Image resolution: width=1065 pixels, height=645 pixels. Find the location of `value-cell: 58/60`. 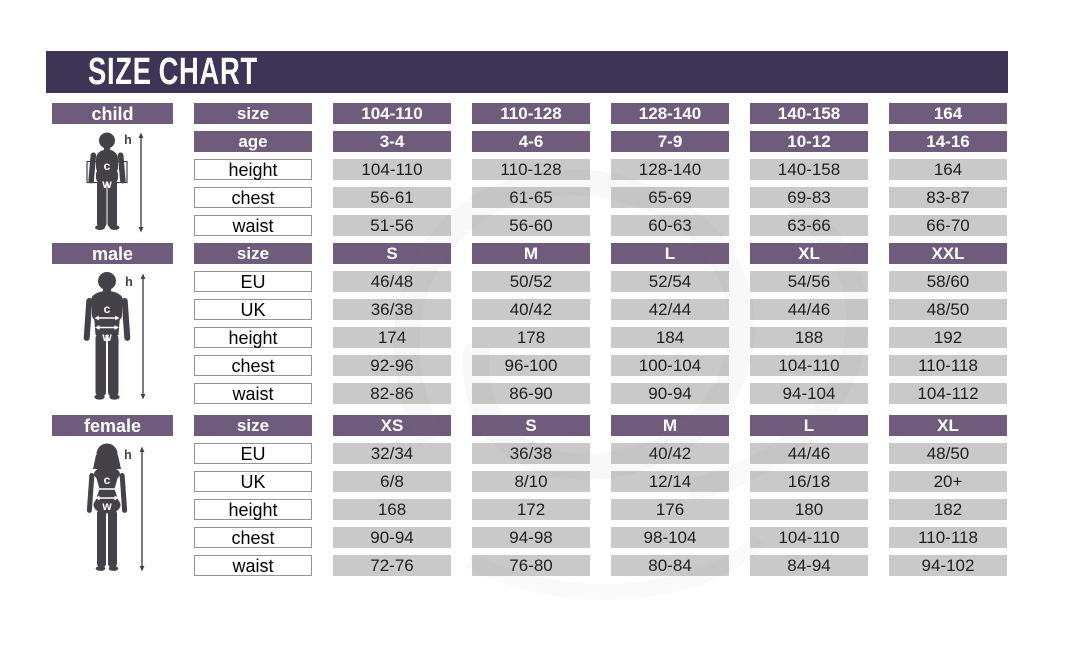

value-cell: 58/60 is located at coordinates (948, 281).